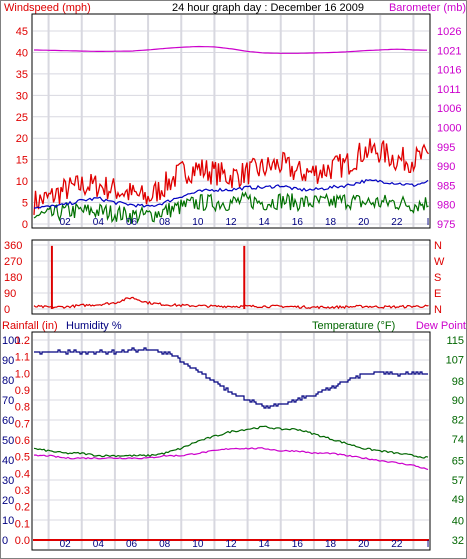 The height and width of the screenshot is (559, 467). What do you see at coordinates (132, 222) in the screenshot?
I see `wind-x-tick-label: 06` at bounding box center [132, 222].